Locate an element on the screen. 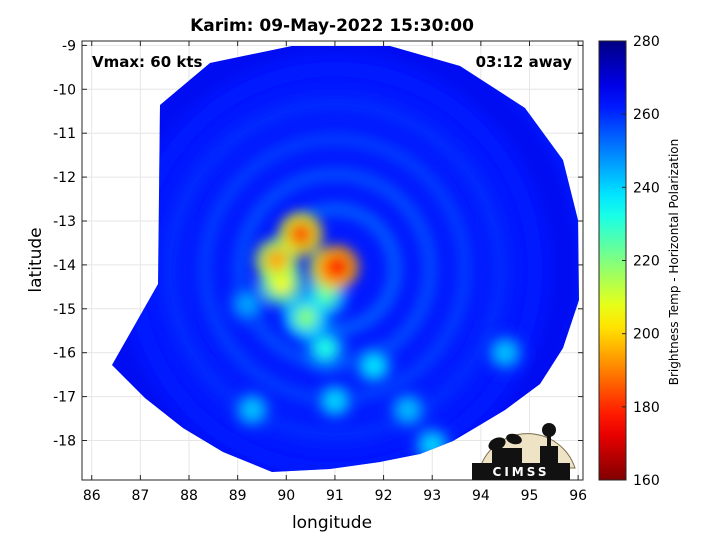 Image resolution: width=720 pixels, height=540 pixels. y-tick-label: -18 is located at coordinates (64, 441).